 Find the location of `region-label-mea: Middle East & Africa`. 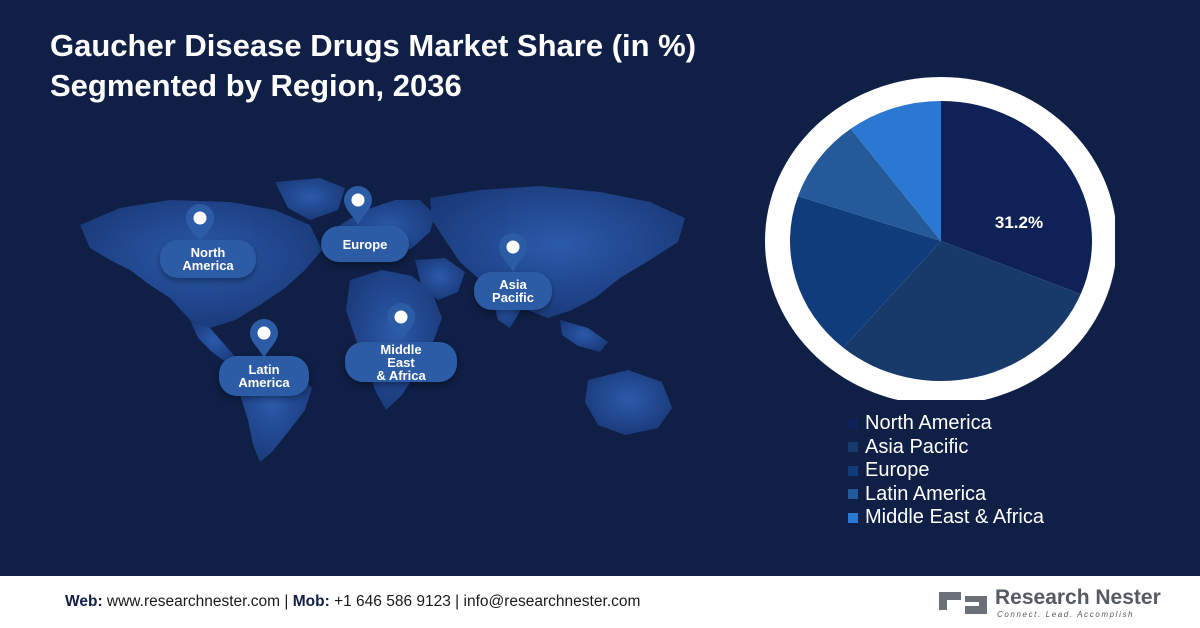

region-label-mea: Middle East & Africa is located at coordinates (401, 362).